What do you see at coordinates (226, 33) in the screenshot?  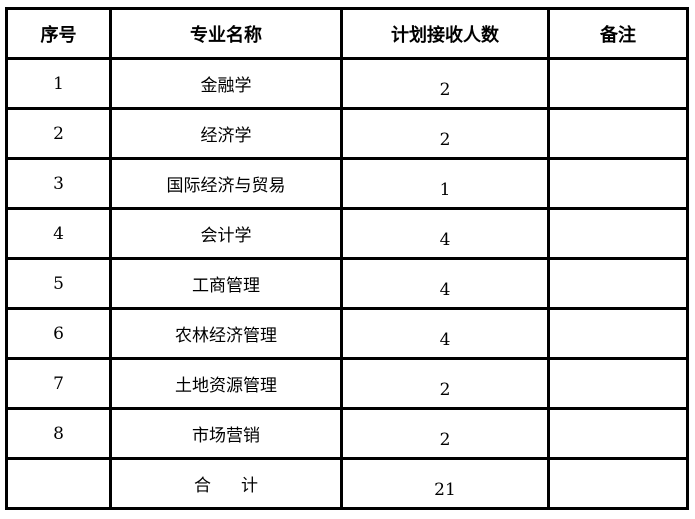 I see `header-major: 专业名称` at bounding box center [226, 33].